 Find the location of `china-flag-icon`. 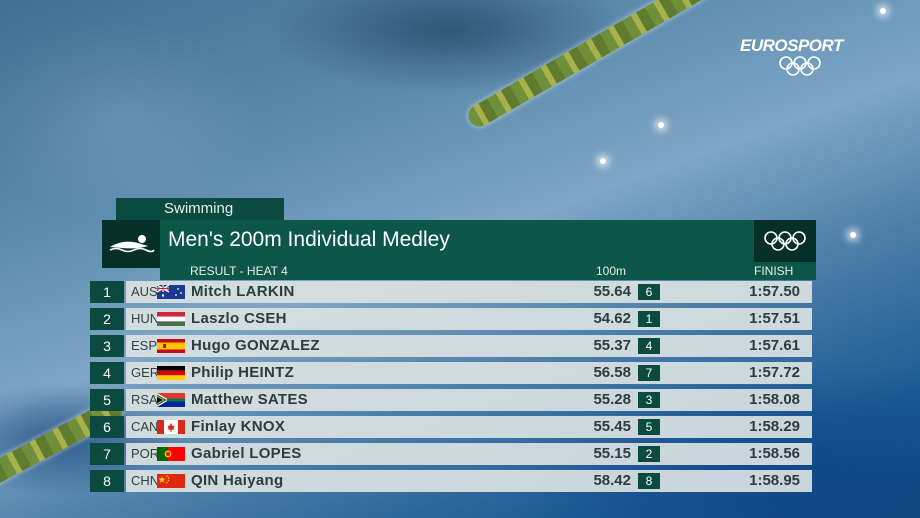

china-flag-icon is located at coordinates (171, 481).